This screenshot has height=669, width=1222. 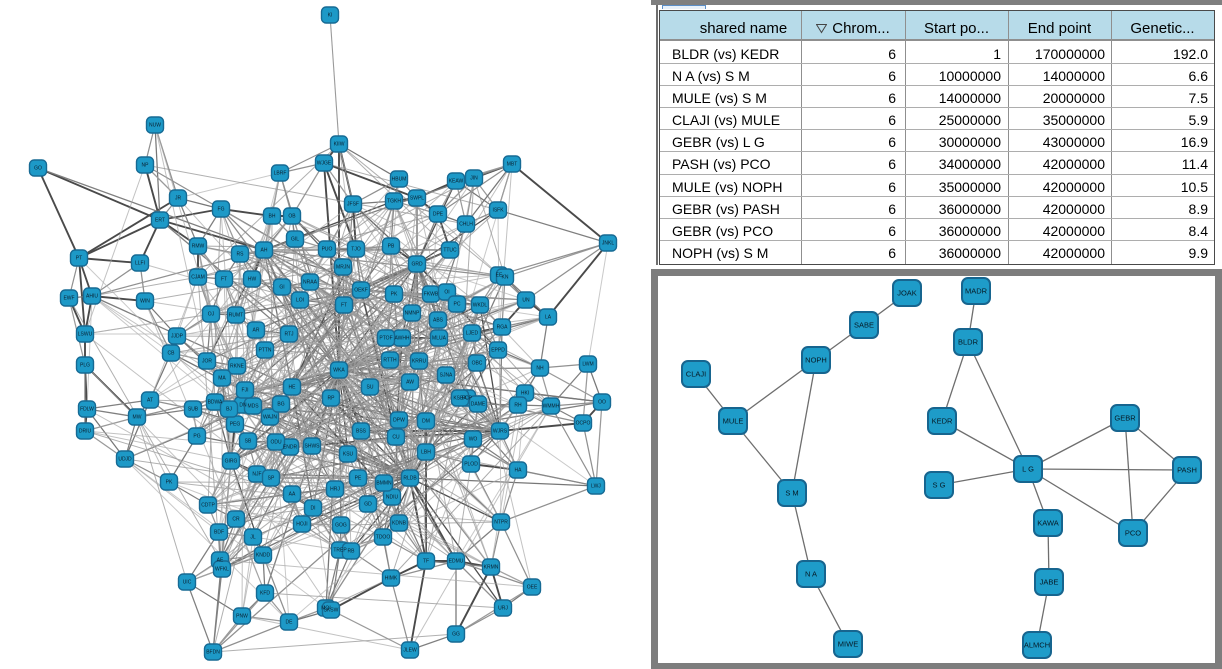 I want to click on svg-text: JNKL, so click(x=608, y=244).